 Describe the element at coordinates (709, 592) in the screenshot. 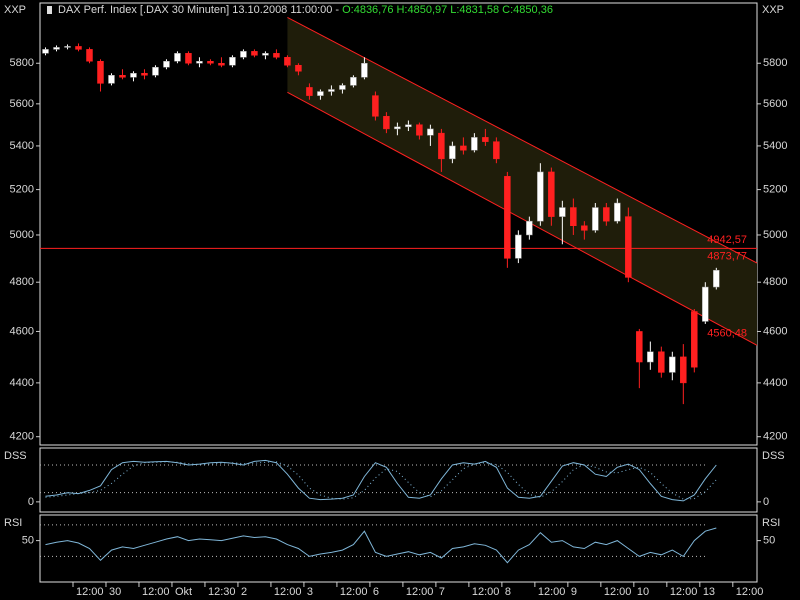

I see `x-tick-label: 13` at that location.